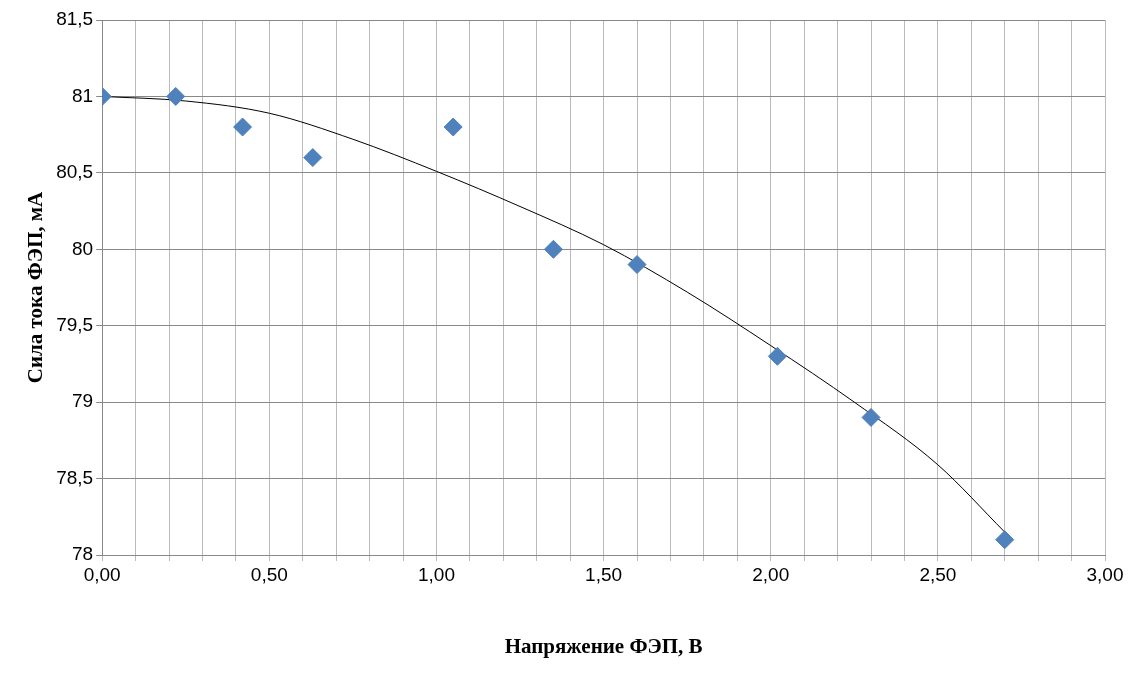 The height and width of the screenshot is (684, 1145). Describe the element at coordinates (102, 574) in the screenshot. I see `x-tick-label: 0,00` at that location.